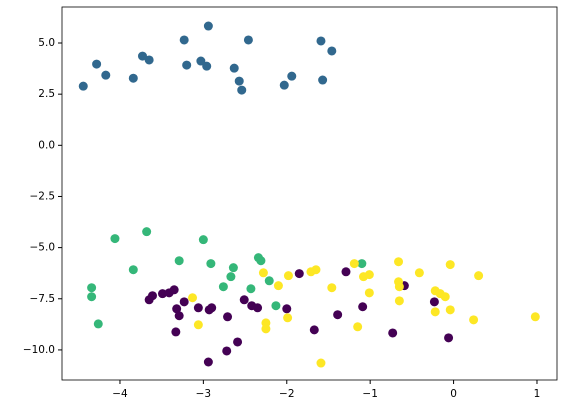 This screenshot has width=568, height=413. Describe the element at coordinates (46, 94) in the screenshot. I see `y-tick-label: 2.5` at that location.